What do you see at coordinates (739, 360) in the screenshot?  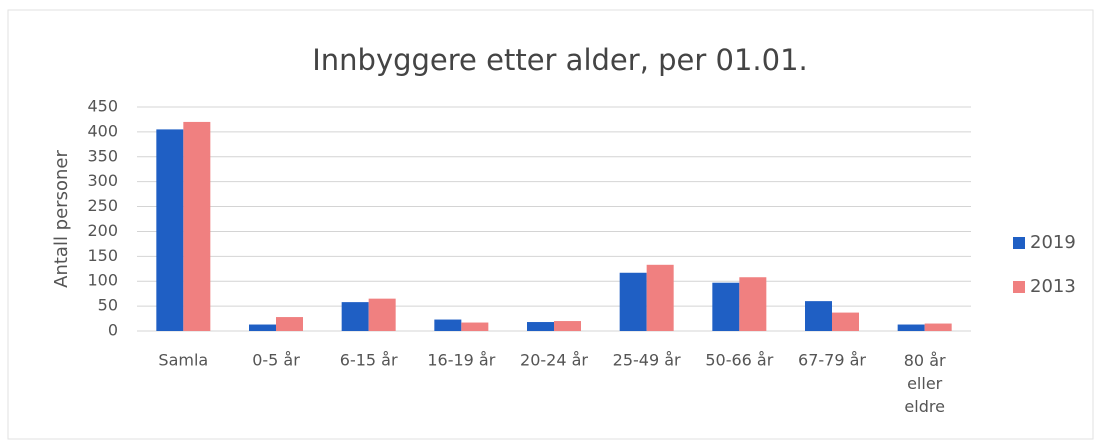 I see `x-tick-label: 50-66 år` at bounding box center [739, 360].